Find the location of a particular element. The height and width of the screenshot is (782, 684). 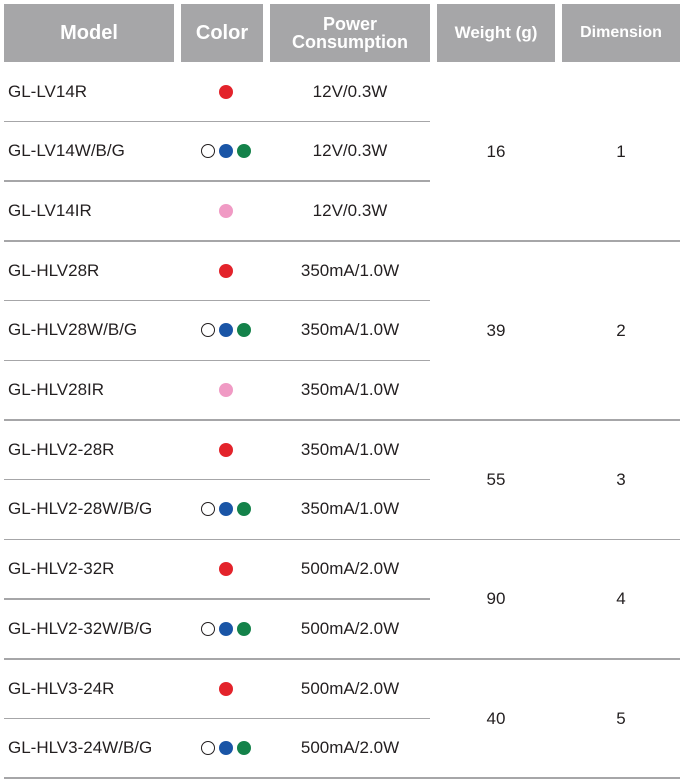

table-row: GL-HLV2-32R 500mA/2.0W is located at coordinates (217, 569).